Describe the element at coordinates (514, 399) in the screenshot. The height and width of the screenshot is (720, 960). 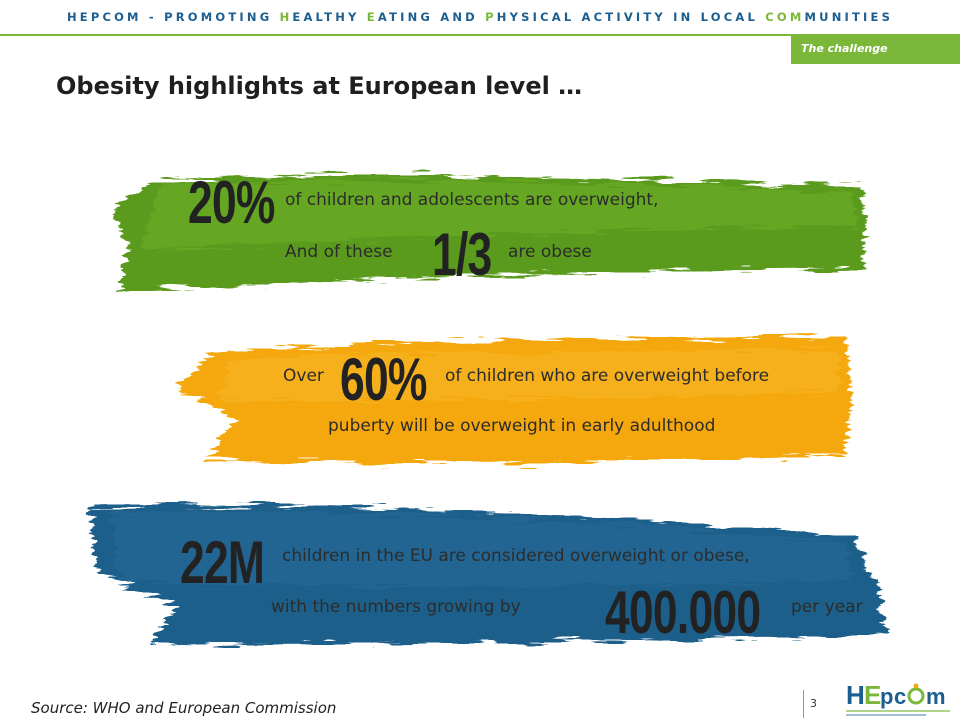
I see `orange-band` at that location.